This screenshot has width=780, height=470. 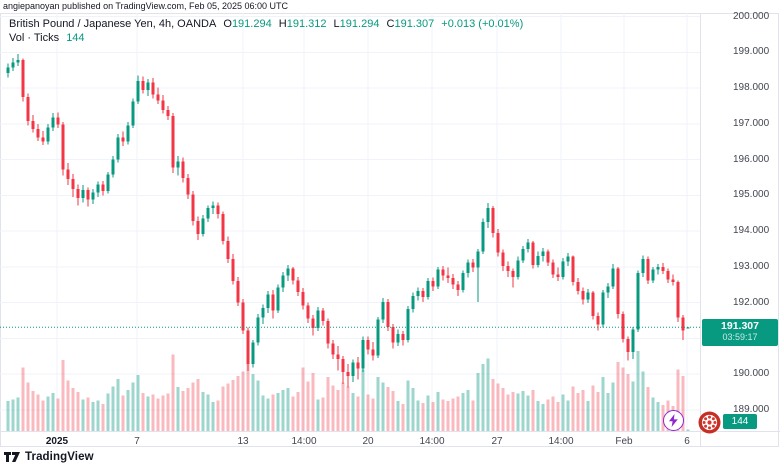 What do you see at coordinates (113, 24) in the screenshot?
I see `symbol-title: British Pound / Japanese Yen, 4h, OANDA` at bounding box center [113, 24].